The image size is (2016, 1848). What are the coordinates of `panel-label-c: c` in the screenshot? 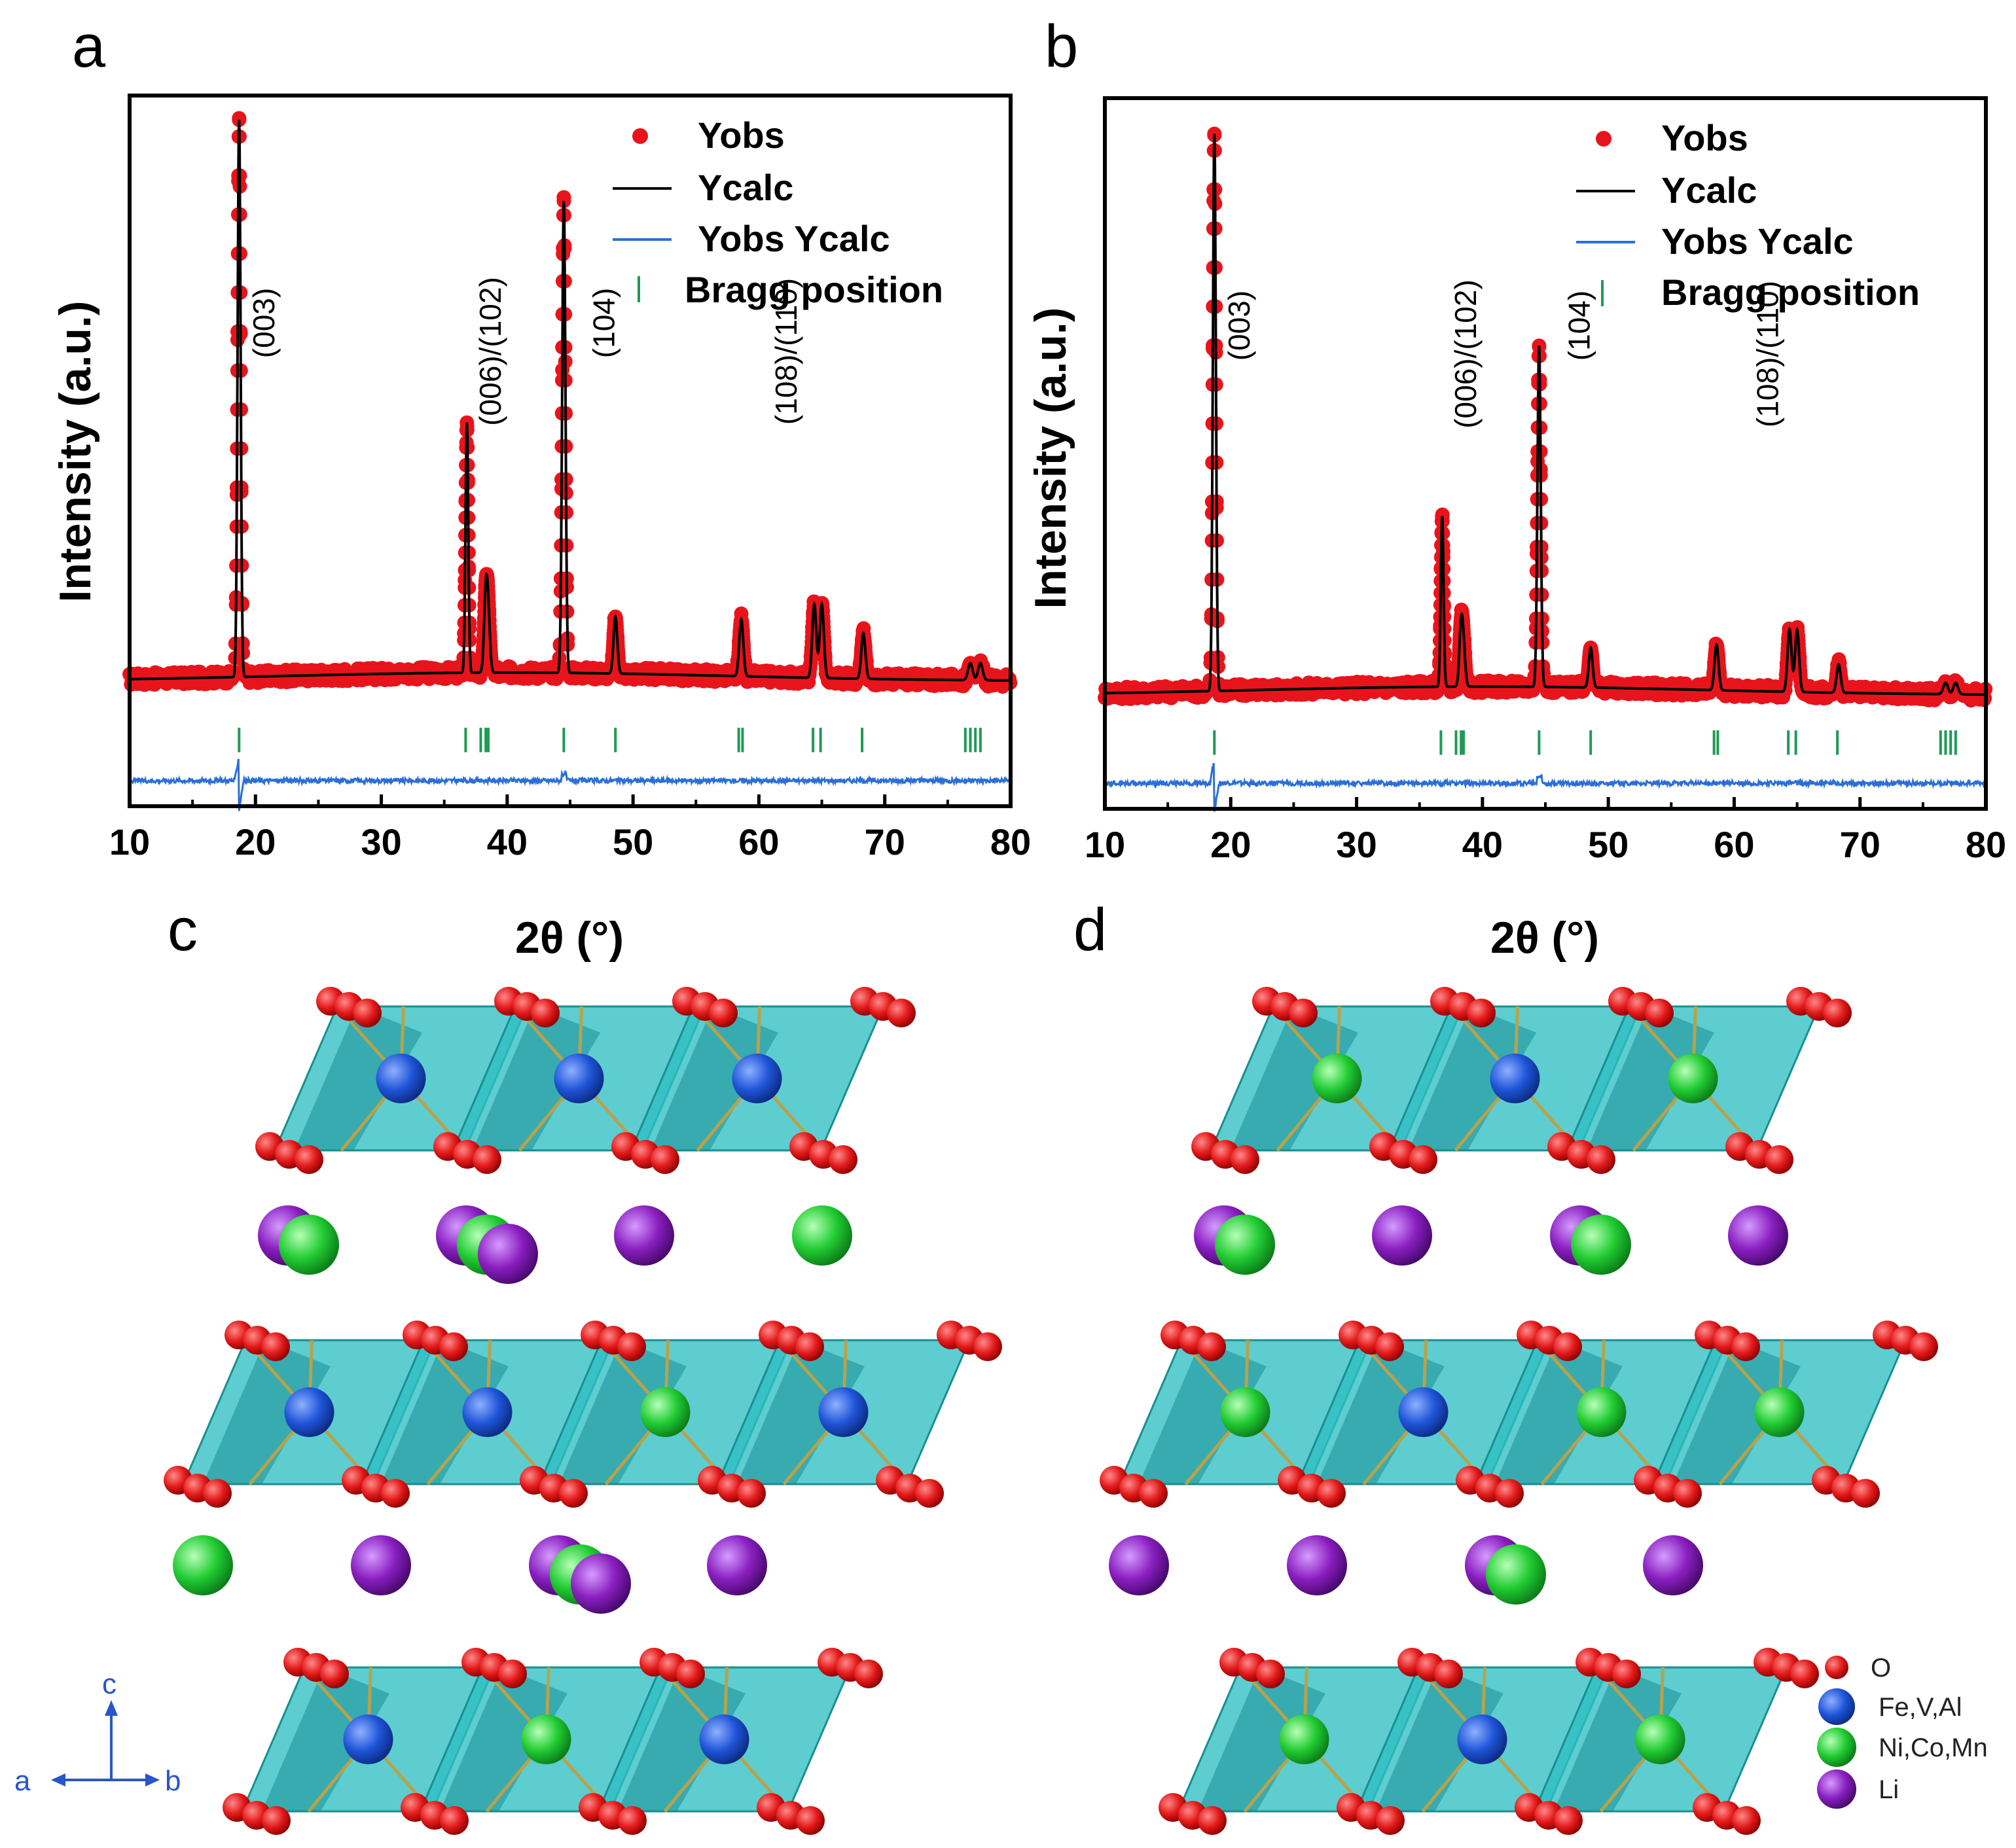 It's located at (183, 930).